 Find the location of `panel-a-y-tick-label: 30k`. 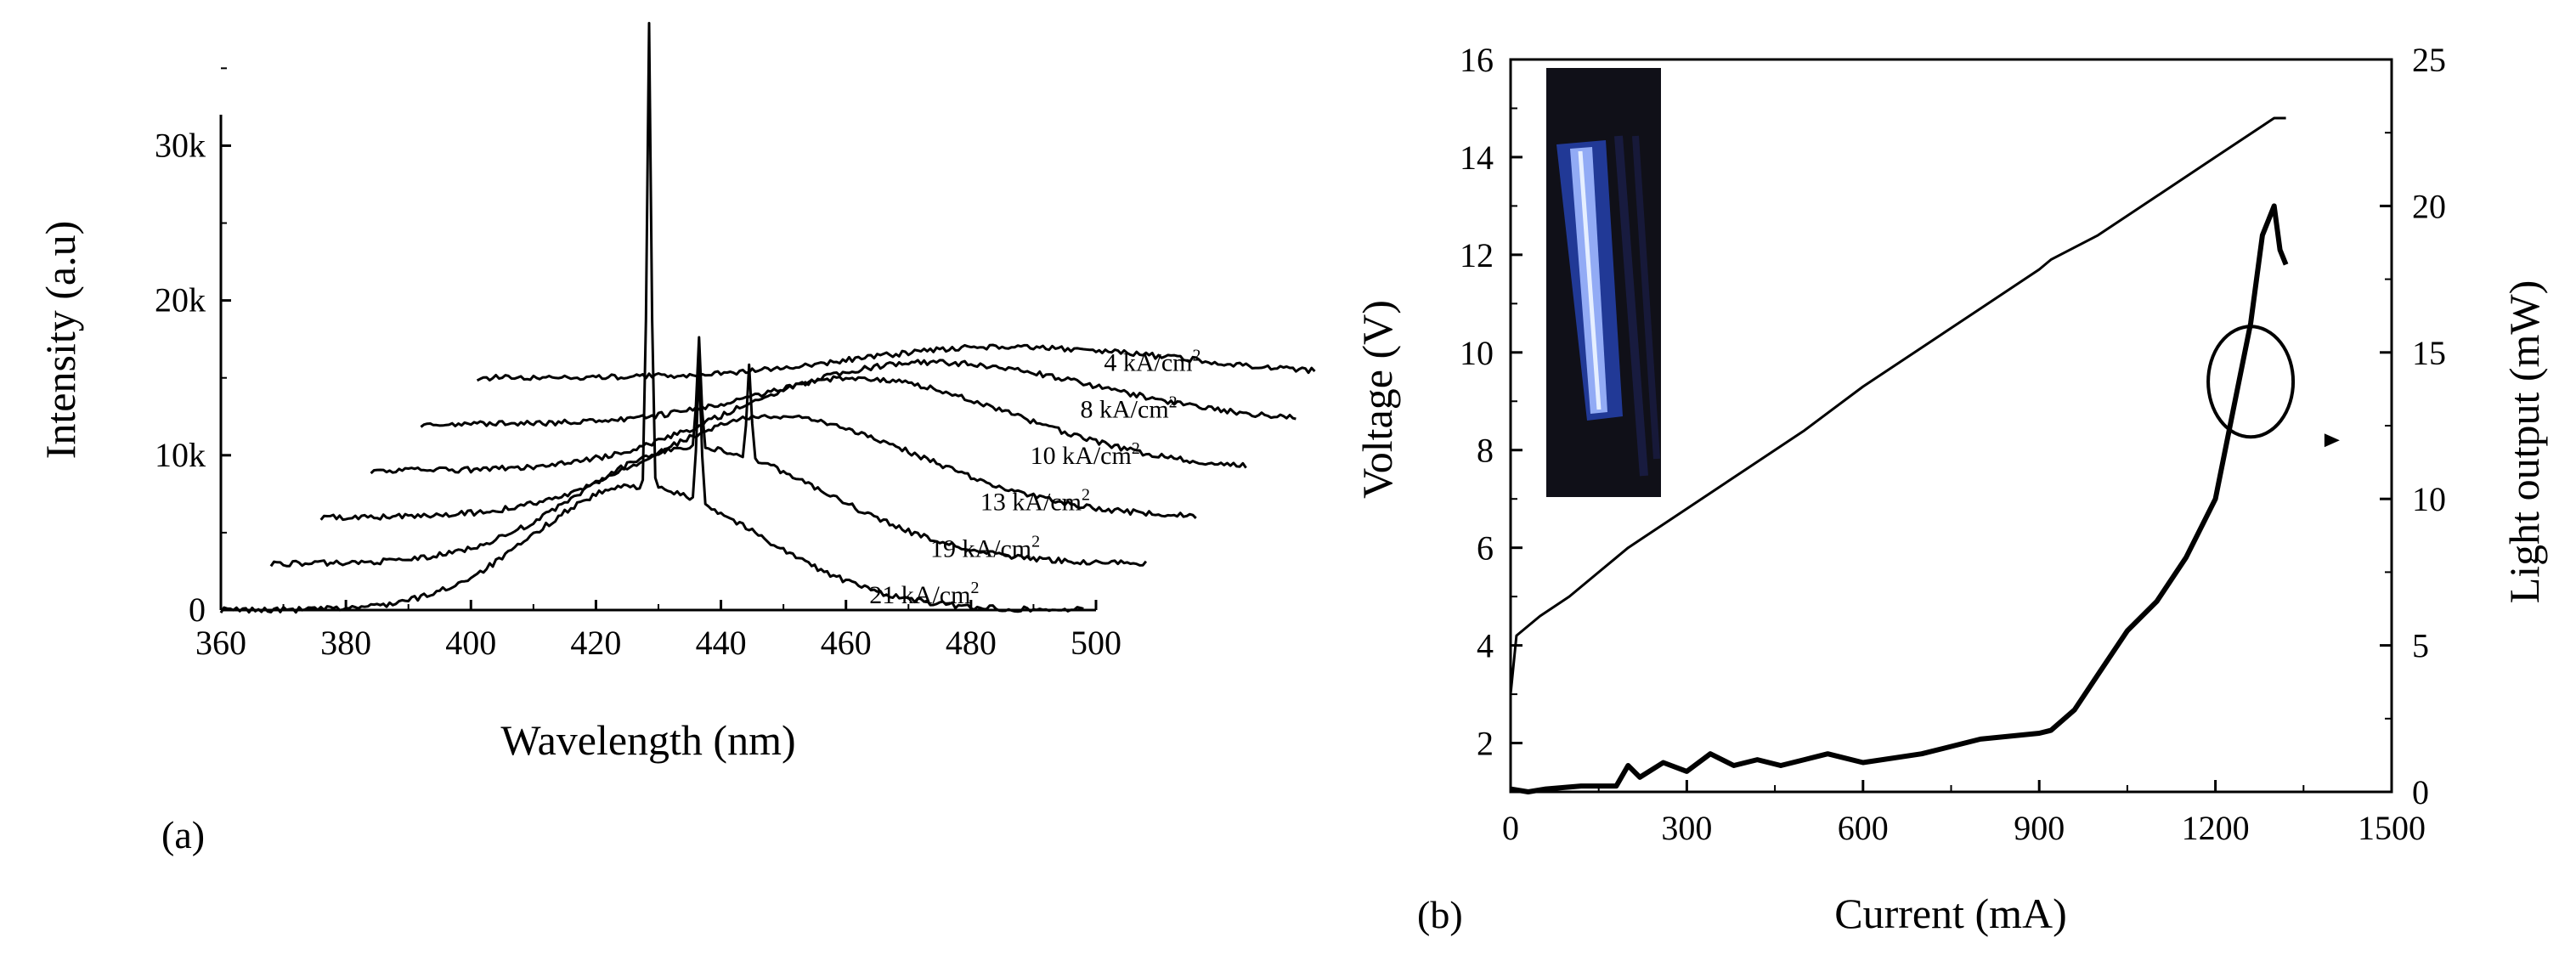

panel-a-y-tick-label: 30k is located at coordinates (180, 145).